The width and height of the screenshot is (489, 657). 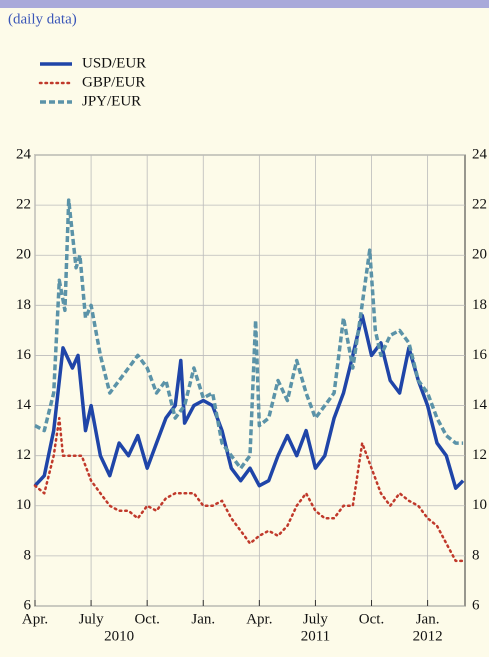 What do you see at coordinates (480, 355) in the screenshot?
I see `y2-tick-label: 16` at bounding box center [480, 355].